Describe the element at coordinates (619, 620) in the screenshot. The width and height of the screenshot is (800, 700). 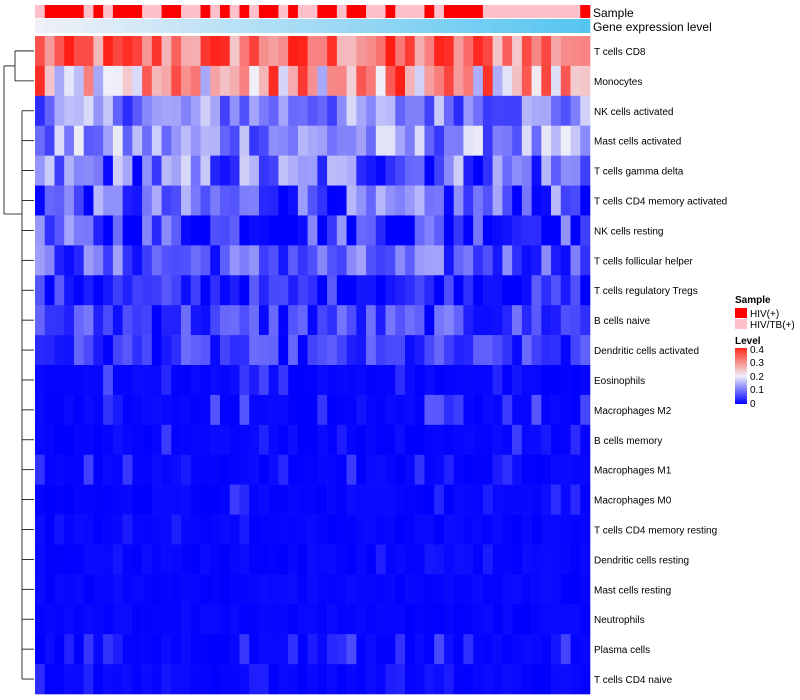
I see `row-label: Neutrophils` at that location.